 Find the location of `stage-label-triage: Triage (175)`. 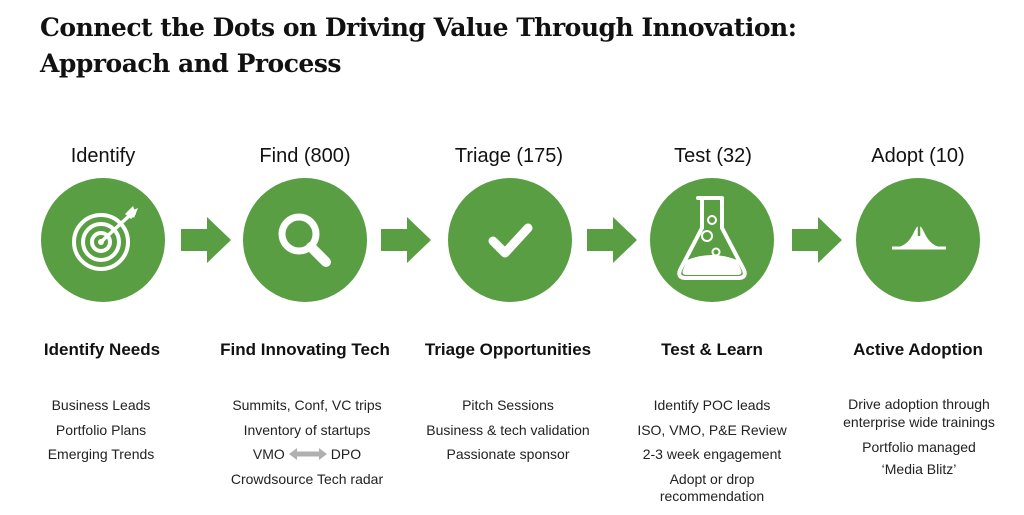

stage-label-triage: Triage (175) is located at coordinates (509, 156).